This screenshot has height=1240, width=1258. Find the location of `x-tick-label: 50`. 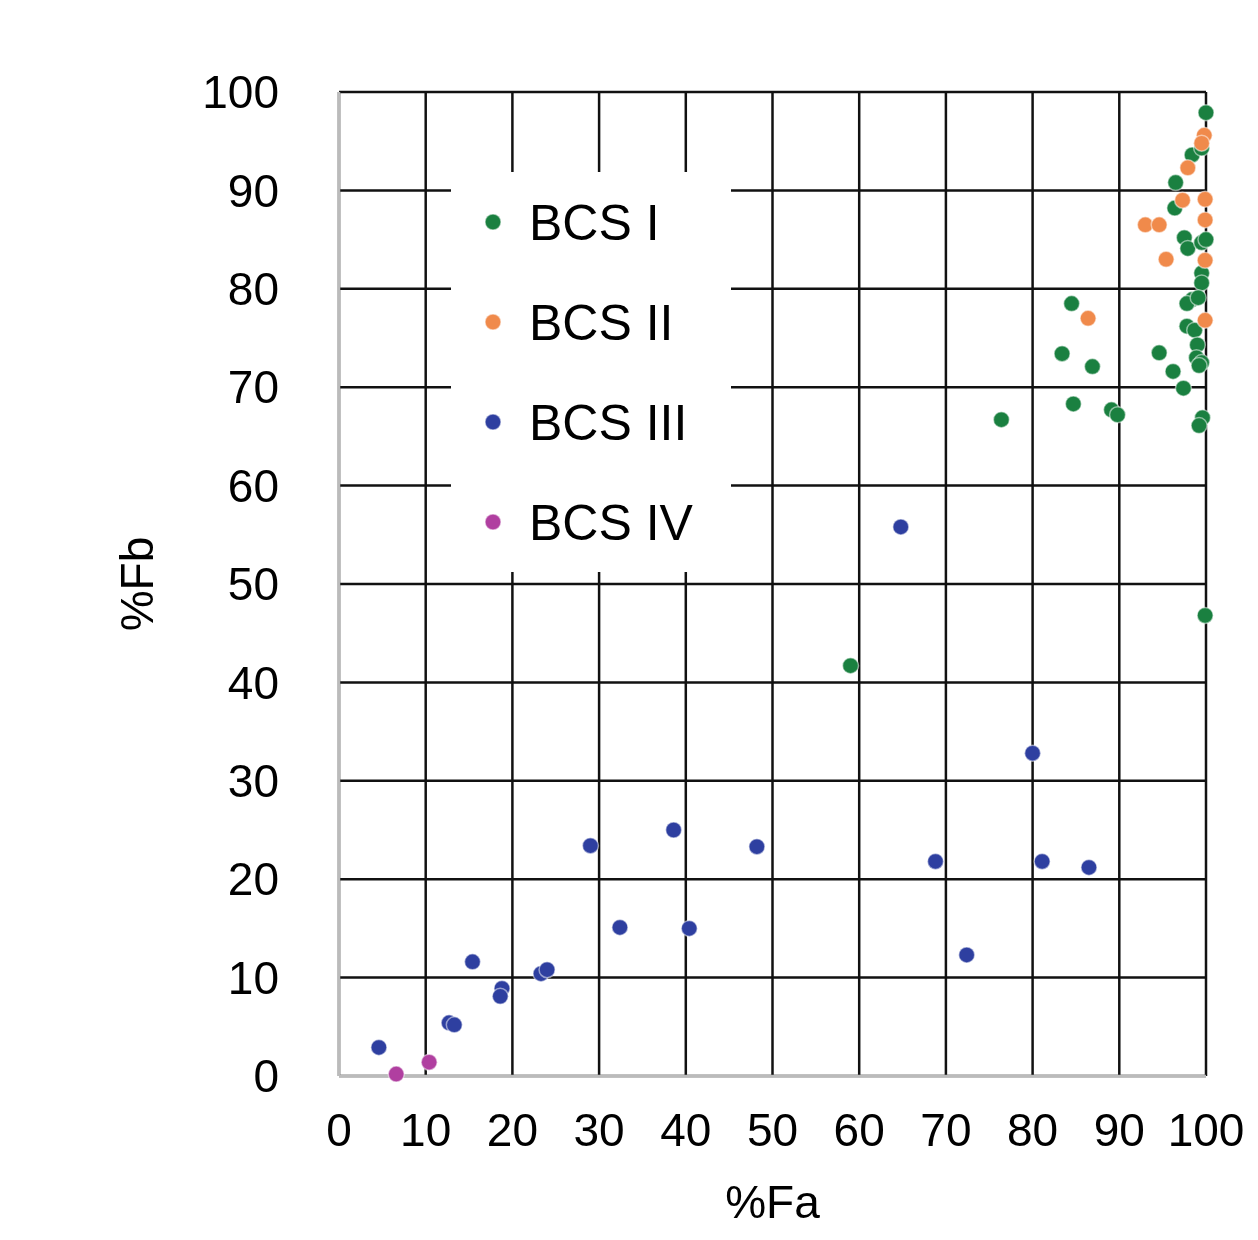

x-tick-label: 50 is located at coordinates (772, 1130).